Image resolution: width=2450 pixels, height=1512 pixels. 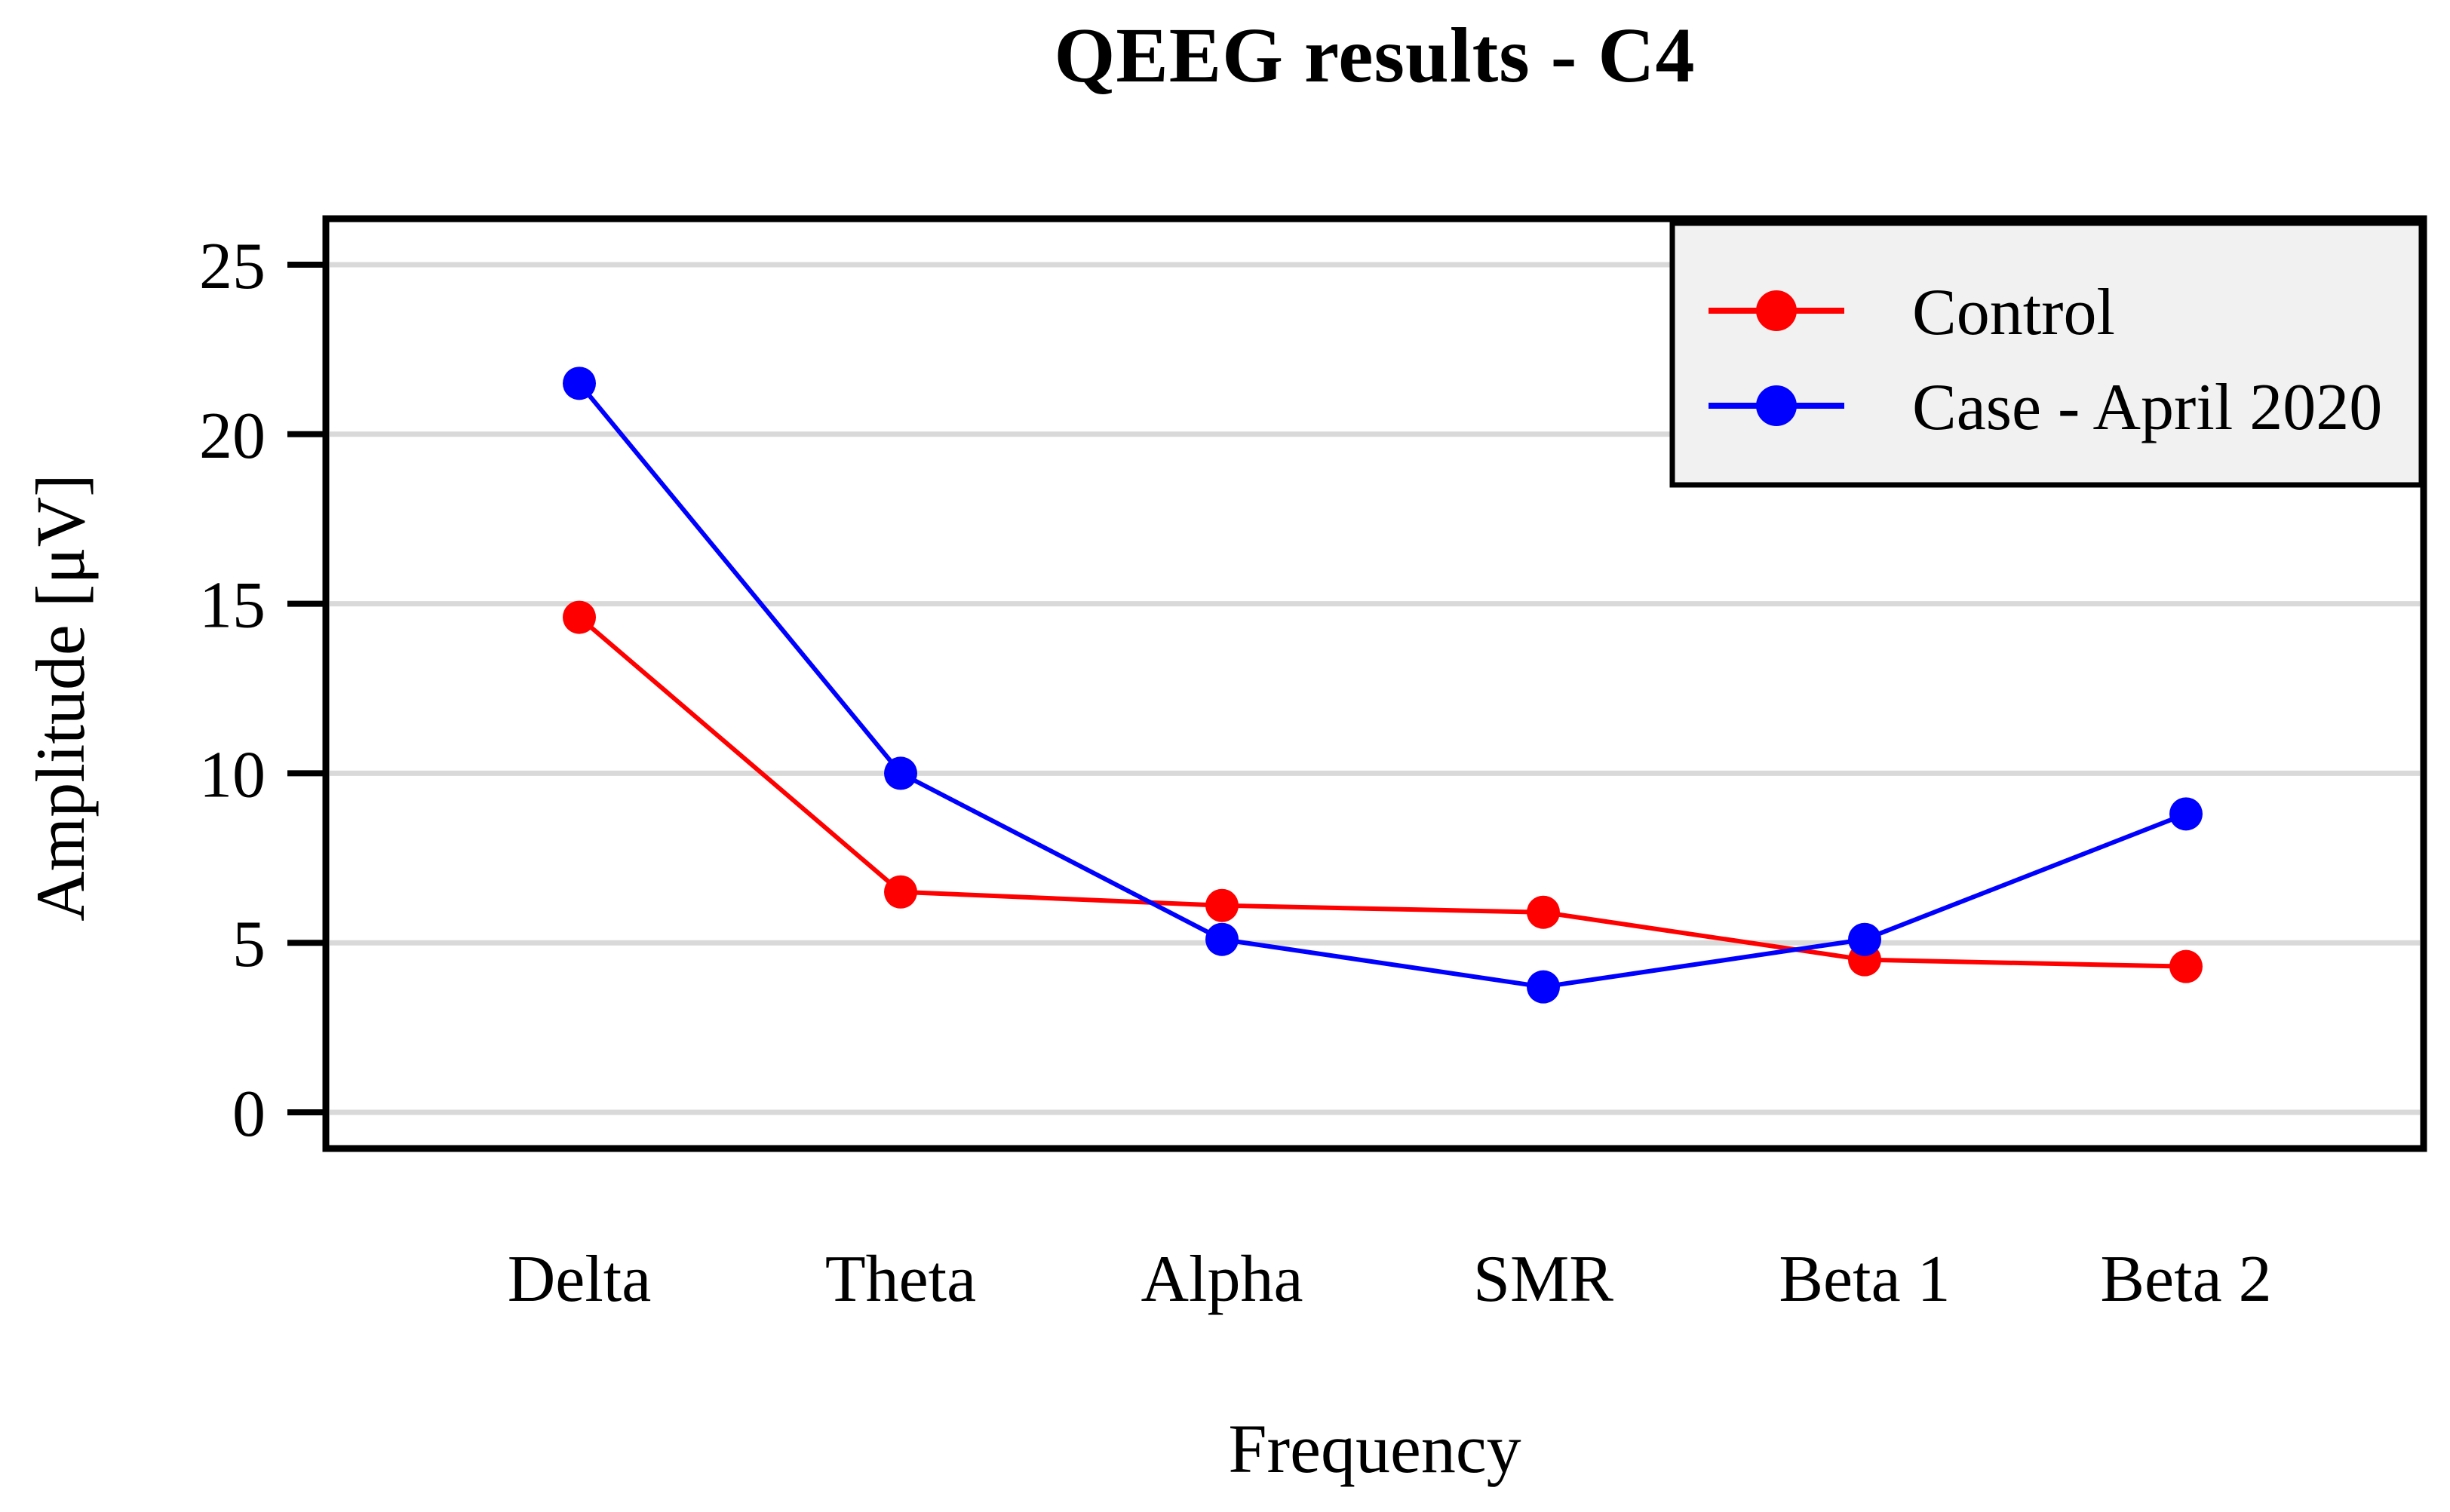 What do you see at coordinates (1374, 1448) in the screenshot?
I see `x-axis-title: Frequency` at bounding box center [1374, 1448].